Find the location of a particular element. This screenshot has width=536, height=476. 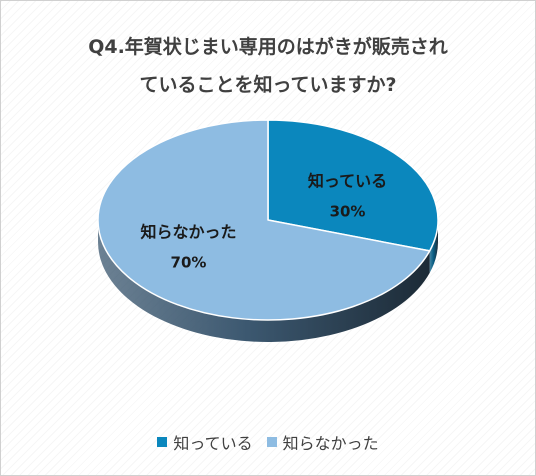

slice-value-known: 30% is located at coordinates (348, 212).